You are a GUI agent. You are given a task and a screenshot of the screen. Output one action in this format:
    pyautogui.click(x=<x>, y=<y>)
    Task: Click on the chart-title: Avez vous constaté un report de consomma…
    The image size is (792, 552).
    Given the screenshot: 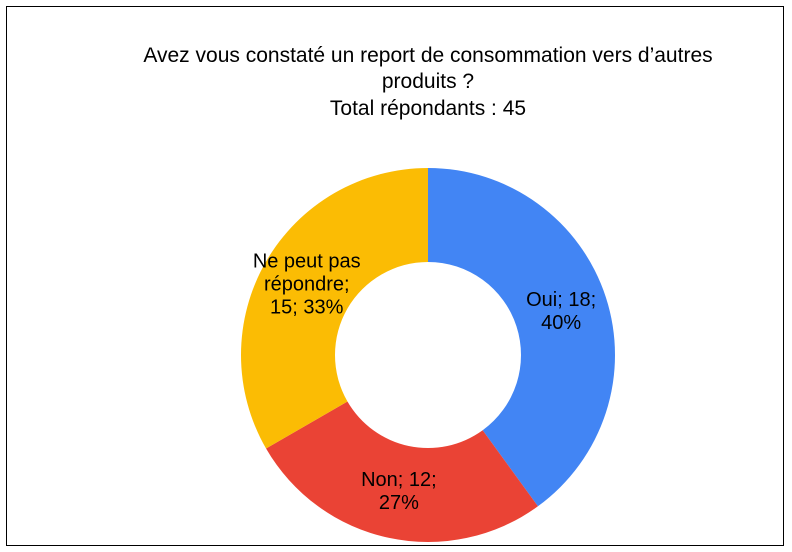 What is the action you would take?
    pyautogui.click(x=428, y=68)
    